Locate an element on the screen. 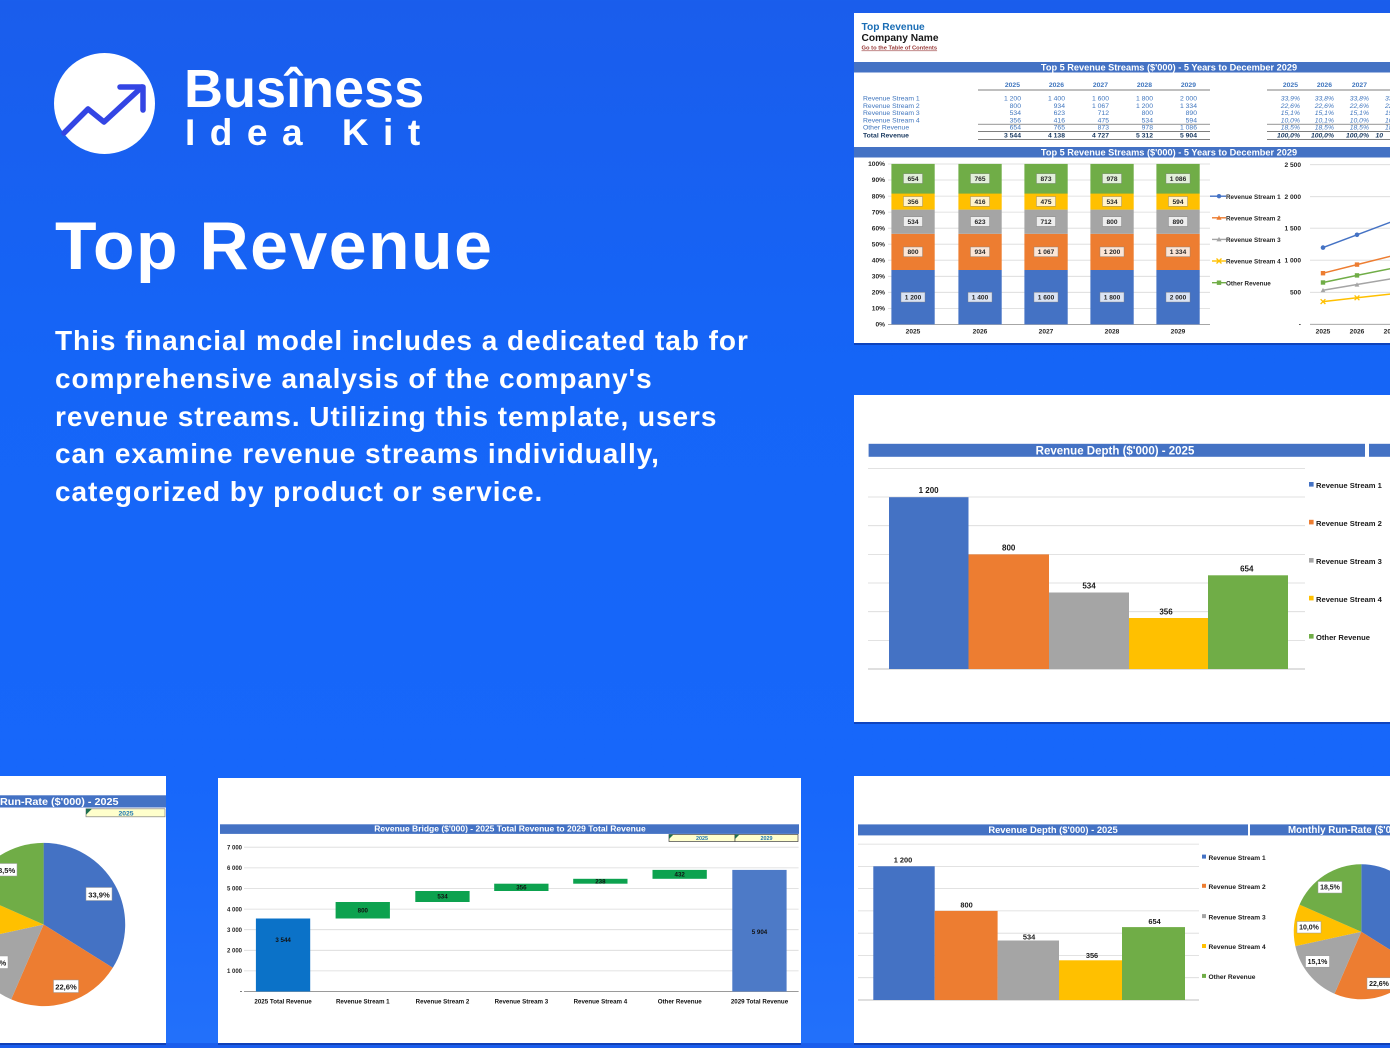 The width and height of the screenshot is (1390, 1048). svg-text: 416 is located at coordinates (1060, 120).